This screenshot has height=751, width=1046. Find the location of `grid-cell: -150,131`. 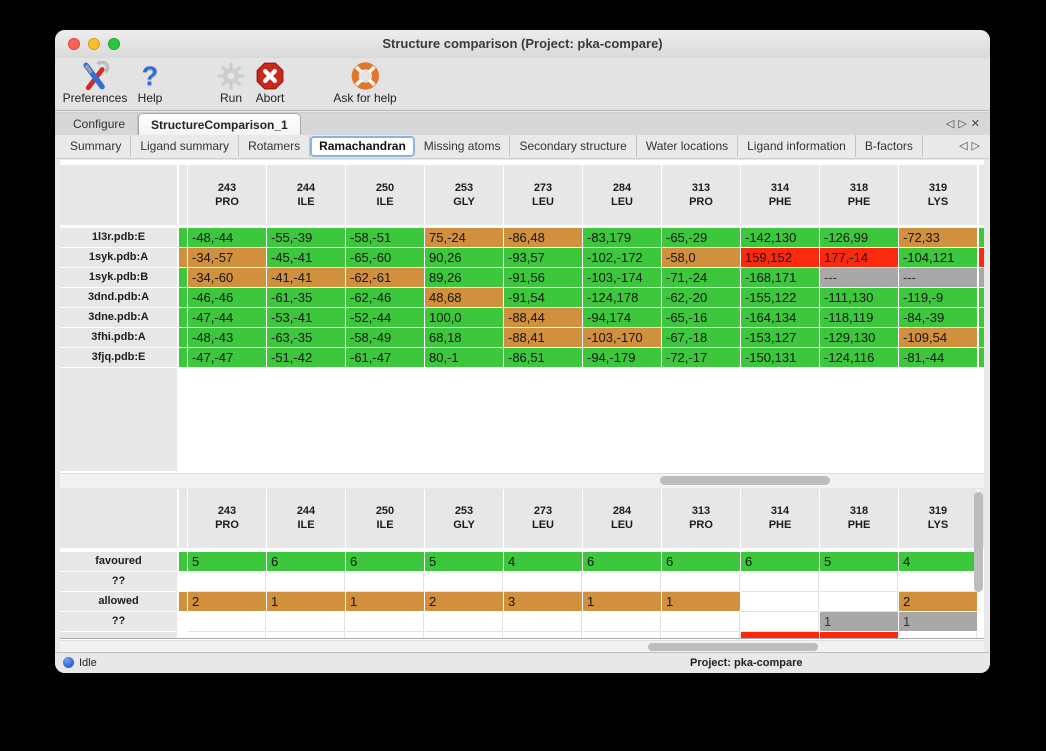

grid-cell: -150,131 is located at coordinates (780, 357).